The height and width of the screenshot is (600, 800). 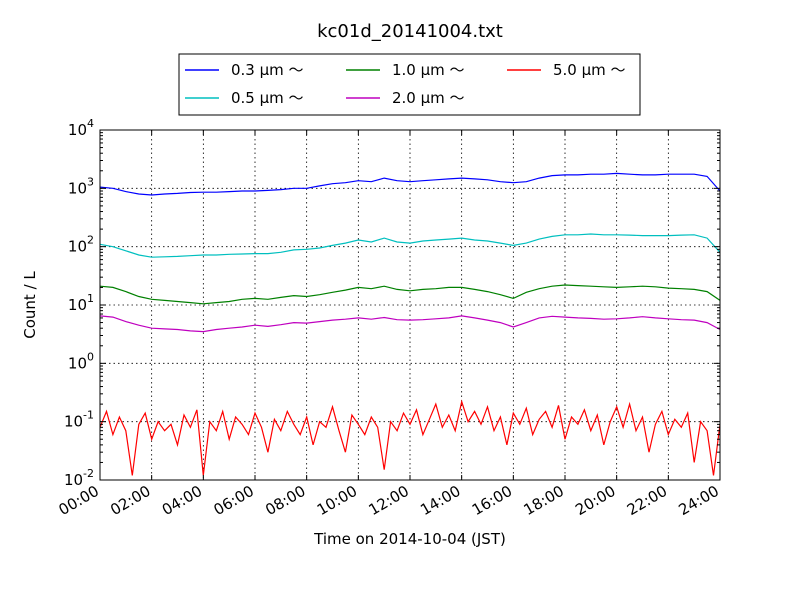 I want to click on x-tick-label: 20:00, so click(x=595, y=500).